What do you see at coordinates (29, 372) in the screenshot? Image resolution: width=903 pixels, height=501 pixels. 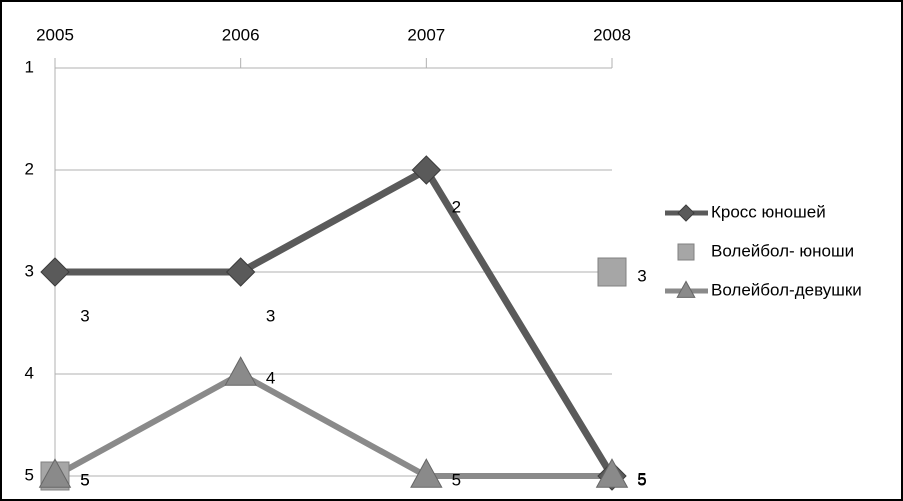 I see `y-tick-label: 4` at bounding box center [29, 372].